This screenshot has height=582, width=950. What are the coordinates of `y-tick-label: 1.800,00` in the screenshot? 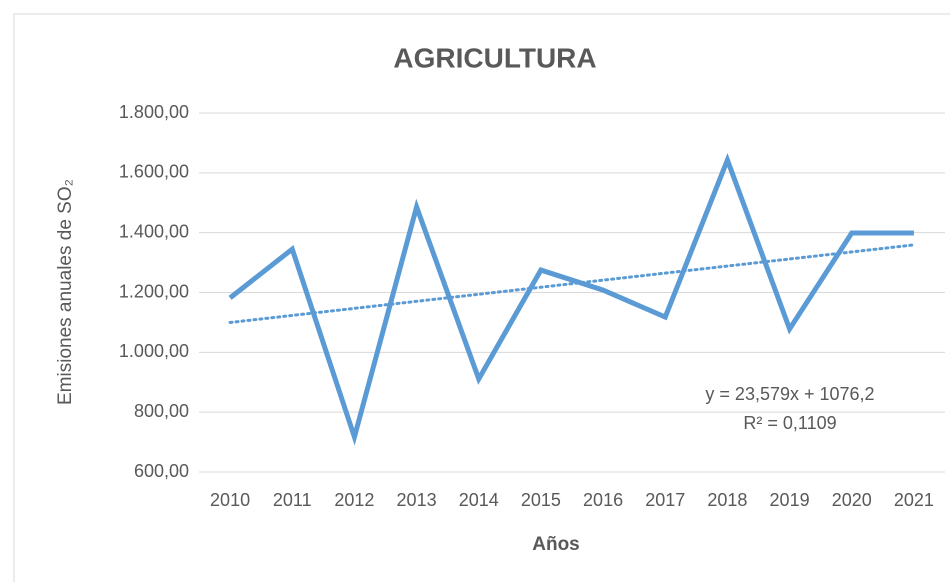 It's located at (154, 112).